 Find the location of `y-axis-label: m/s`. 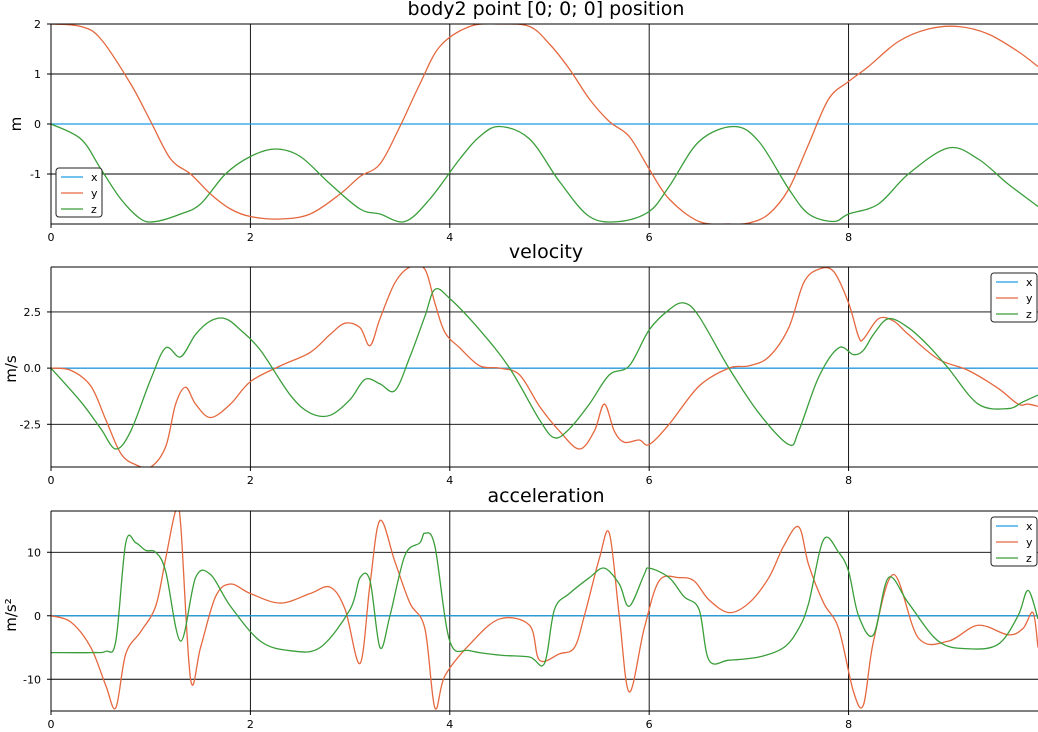

y-axis-label: m/s is located at coordinates (11, 369).